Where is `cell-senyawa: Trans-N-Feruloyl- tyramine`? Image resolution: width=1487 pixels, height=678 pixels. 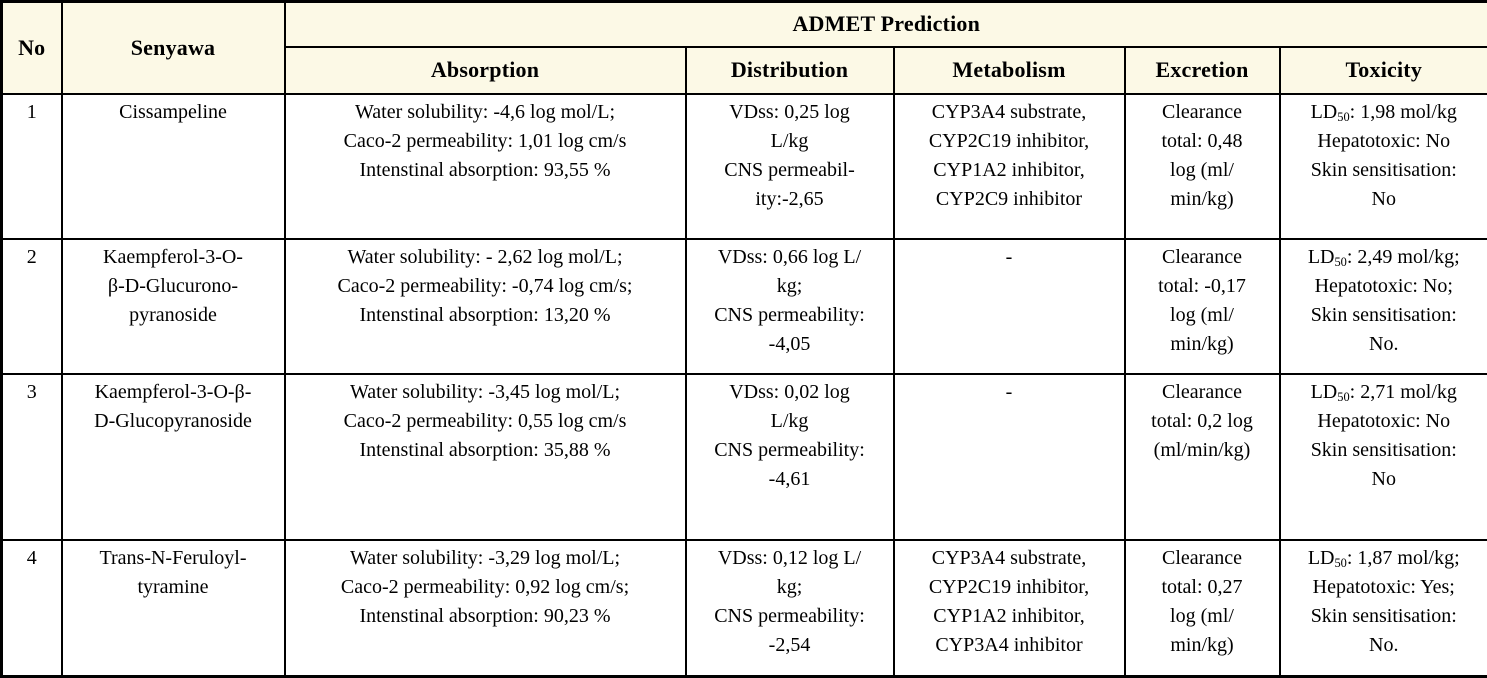 cell-senyawa: Trans-N-Feruloyl- tyramine is located at coordinates (173, 608).